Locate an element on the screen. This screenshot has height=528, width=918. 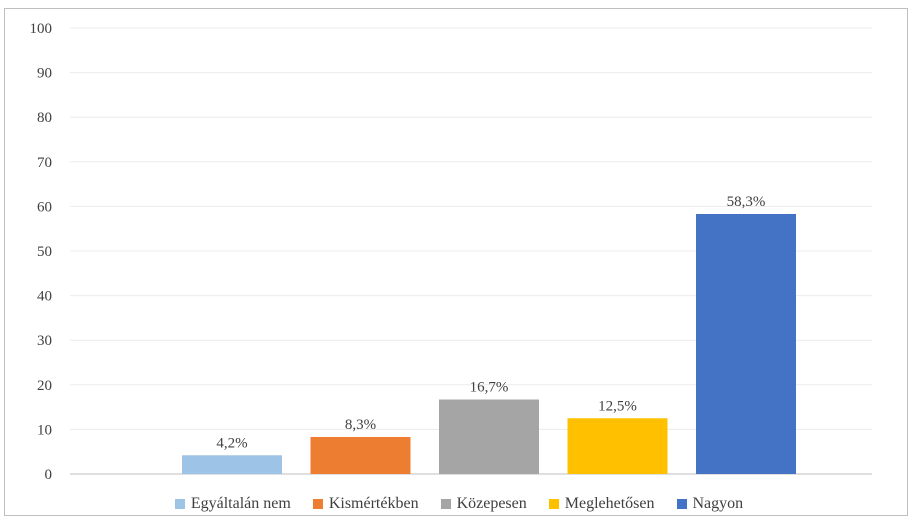
y-tick-label: 90 is located at coordinates (44, 74).